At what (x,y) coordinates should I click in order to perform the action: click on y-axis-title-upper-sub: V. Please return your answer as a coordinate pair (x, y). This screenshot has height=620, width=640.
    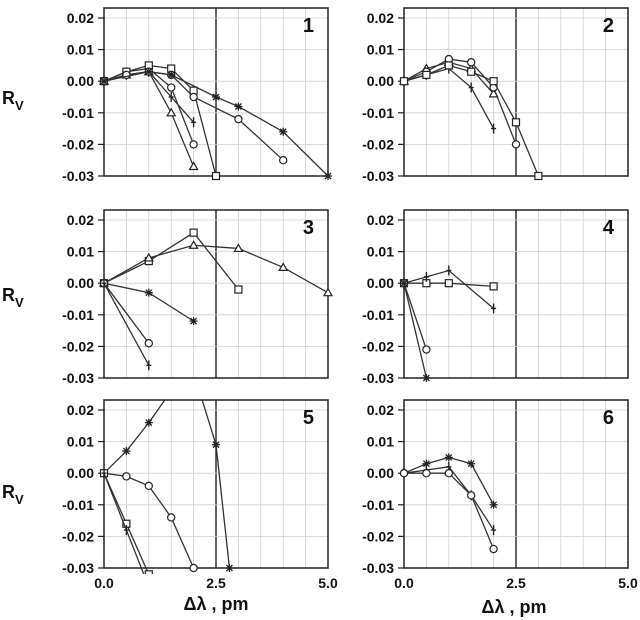
    Looking at the image, I should click on (19, 105).